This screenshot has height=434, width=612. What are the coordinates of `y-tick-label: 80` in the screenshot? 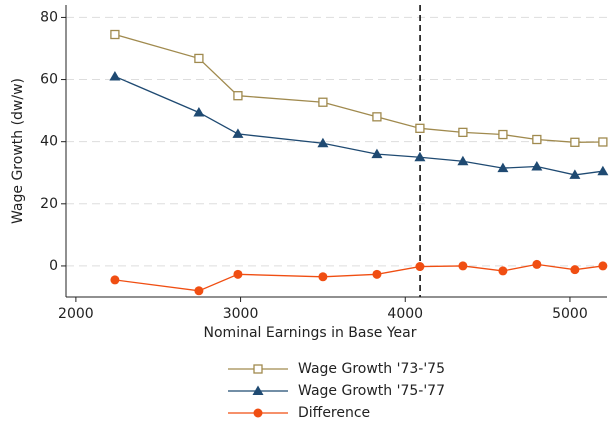 It's located at (49, 17).